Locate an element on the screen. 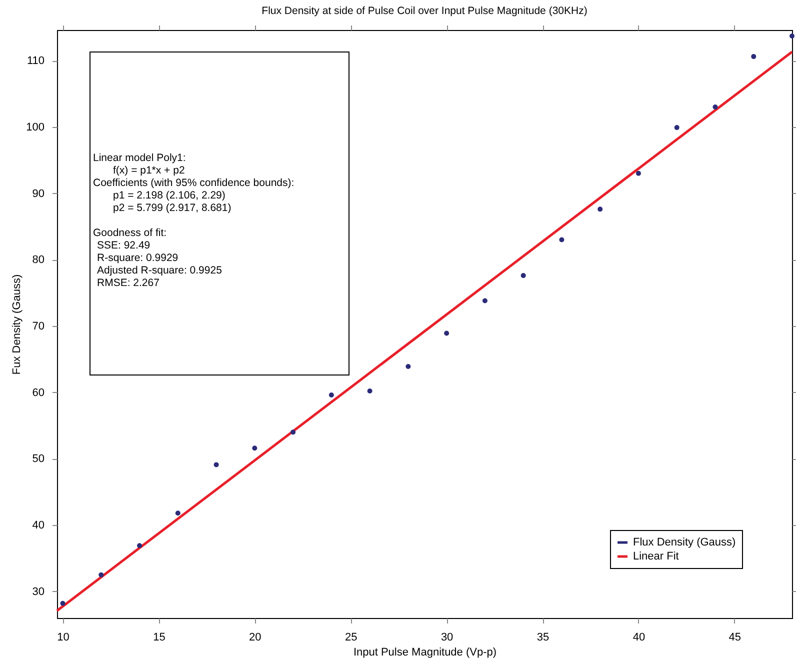 The width and height of the screenshot is (798, 667). annotation: SSE: 92.49 is located at coordinates (123, 246).